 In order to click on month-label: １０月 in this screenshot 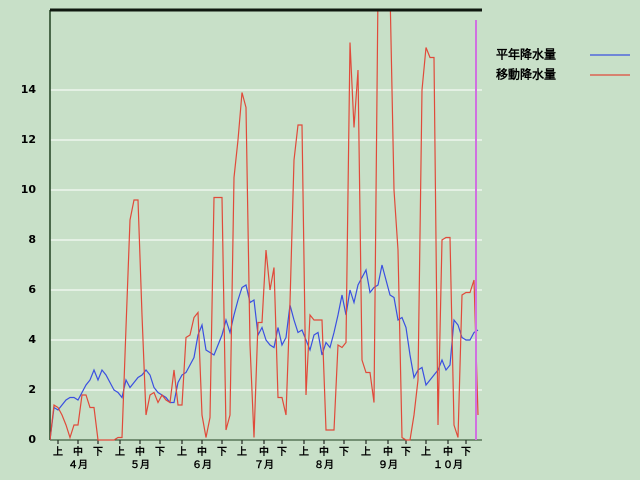, I will do `click(448, 465)`.